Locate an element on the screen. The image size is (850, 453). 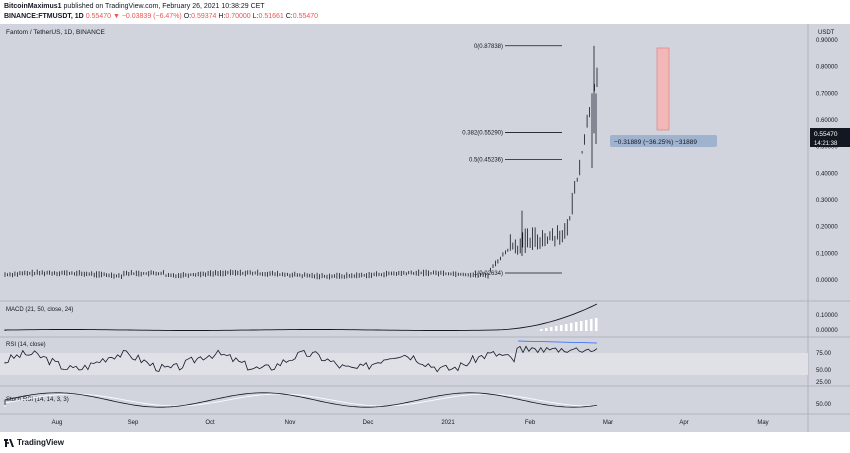
price-tick-label: 0.50000 is located at coordinates (827, 148).